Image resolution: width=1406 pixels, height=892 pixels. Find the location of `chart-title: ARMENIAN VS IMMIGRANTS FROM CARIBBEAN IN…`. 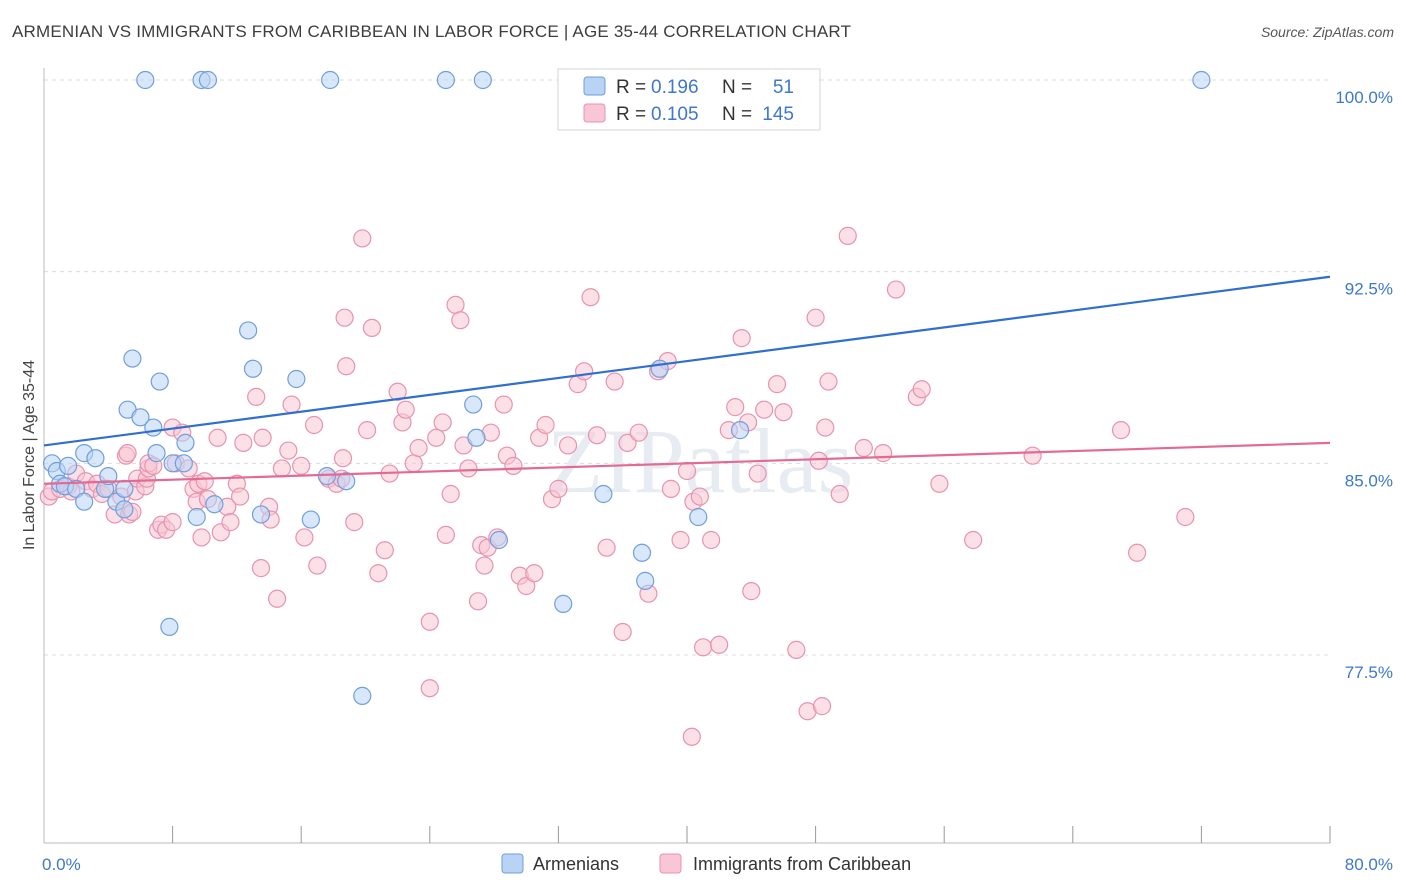

chart-title: ARMENIAN VS IMMIGRANTS FROM CARIBBEAN IN… is located at coordinates (432, 31).